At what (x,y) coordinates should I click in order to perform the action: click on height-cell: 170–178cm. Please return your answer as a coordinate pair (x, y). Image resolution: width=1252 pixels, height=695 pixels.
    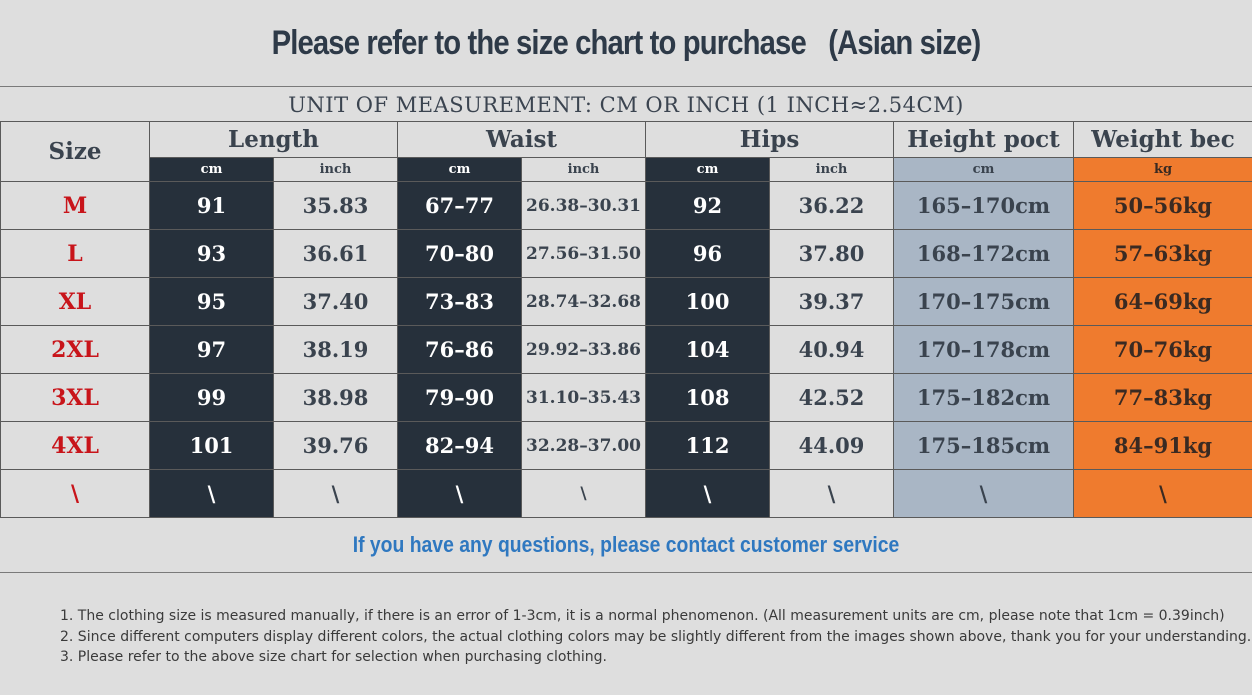
    Looking at the image, I should click on (984, 349).